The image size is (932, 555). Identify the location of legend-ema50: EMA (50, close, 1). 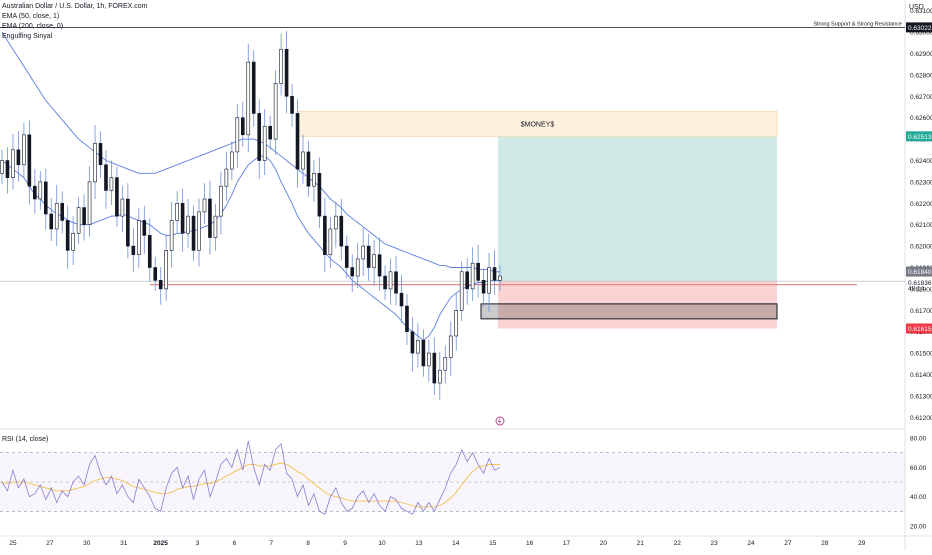
(31, 16).